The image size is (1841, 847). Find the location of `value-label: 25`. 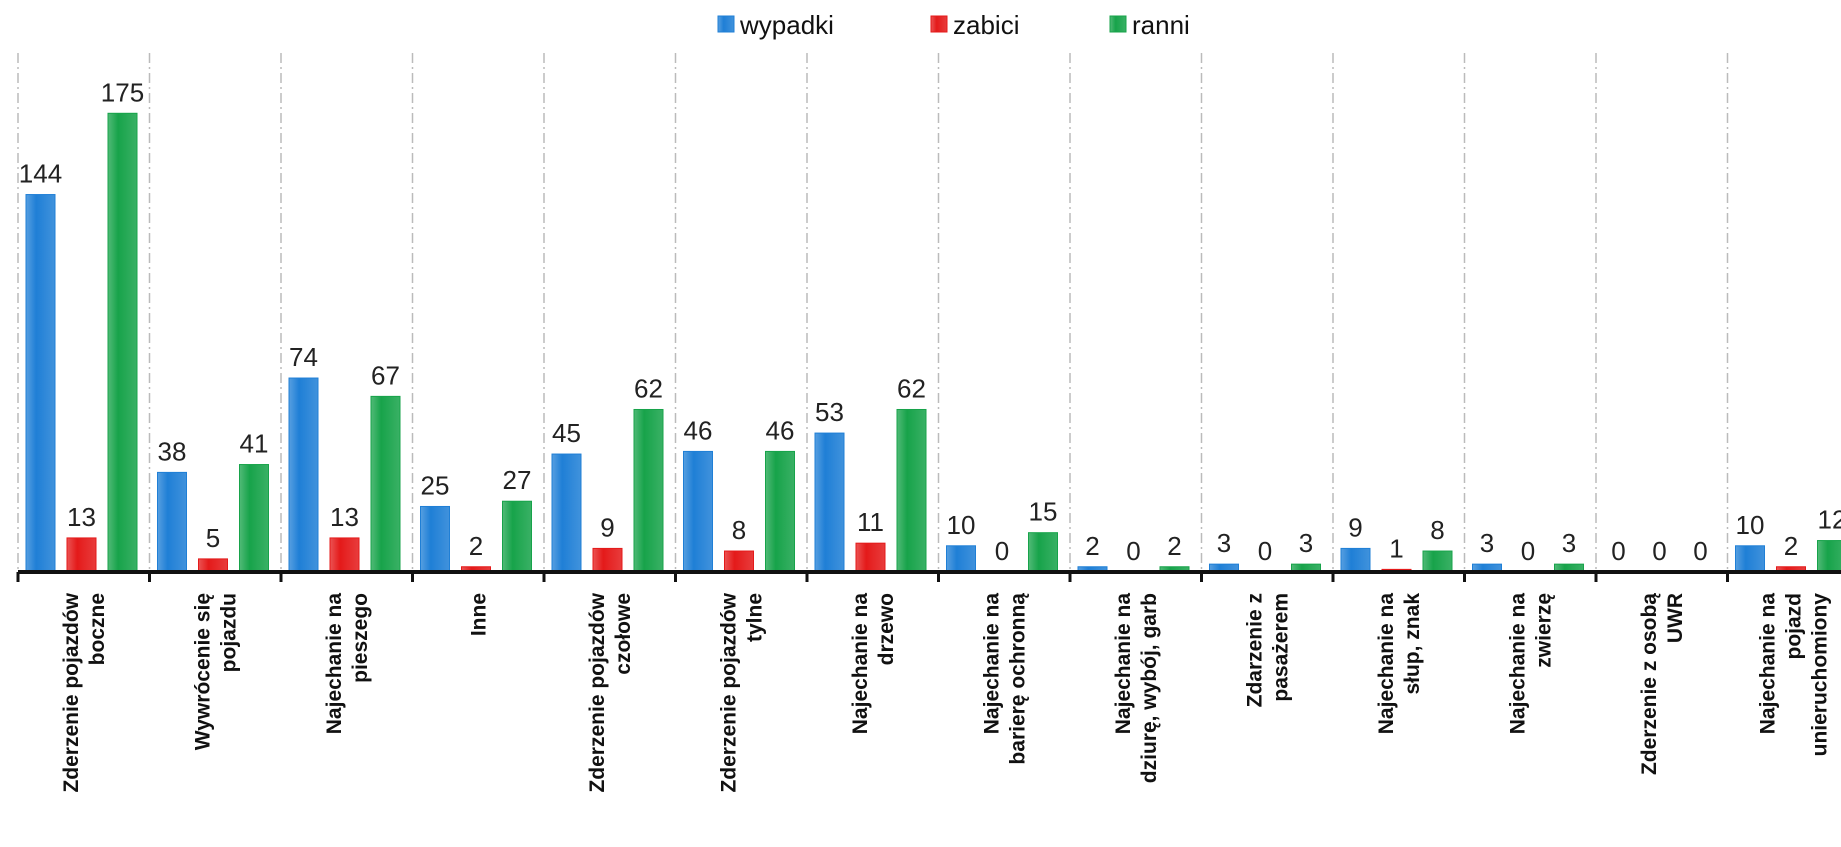

value-label: 25 is located at coordinates (435, 485).